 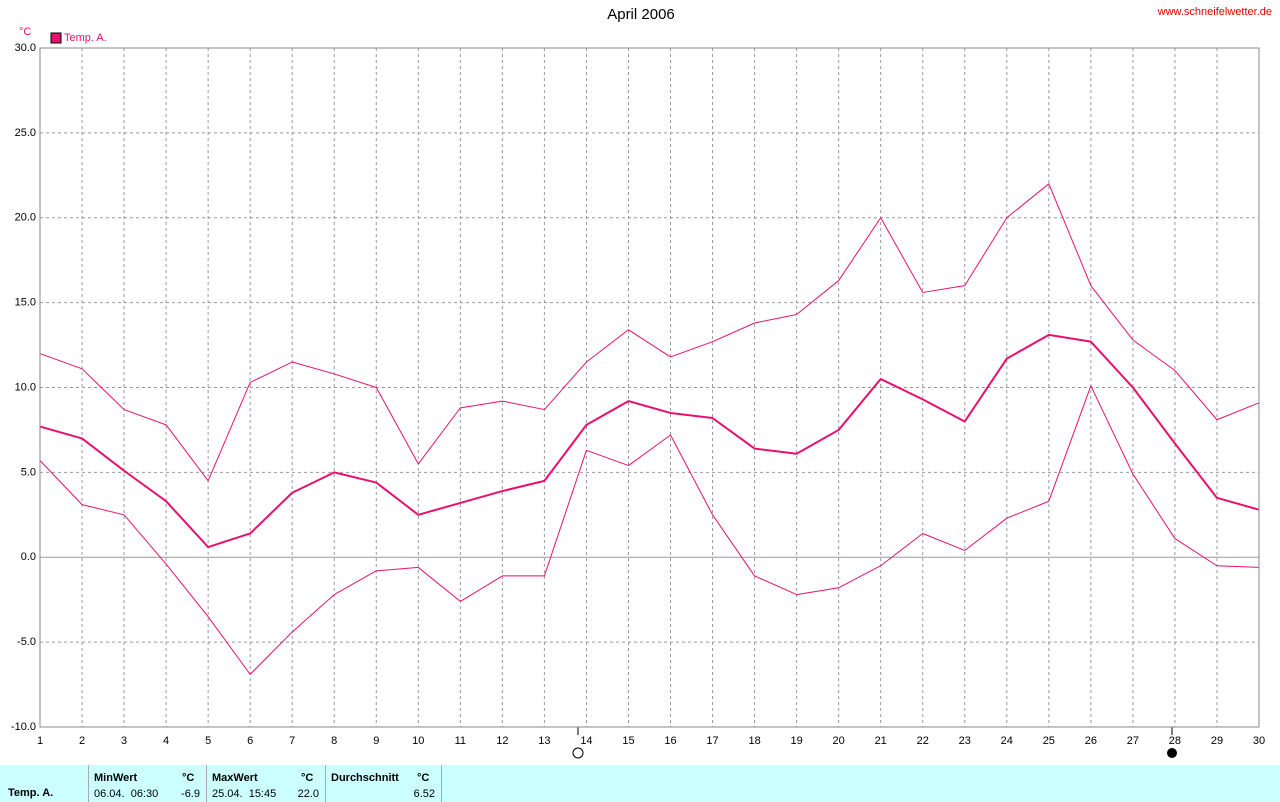 What do you see at coordinates (25, 133) in the screenshot?
I see `y-tick-label: 25.0` at bounding box center [25, 133].